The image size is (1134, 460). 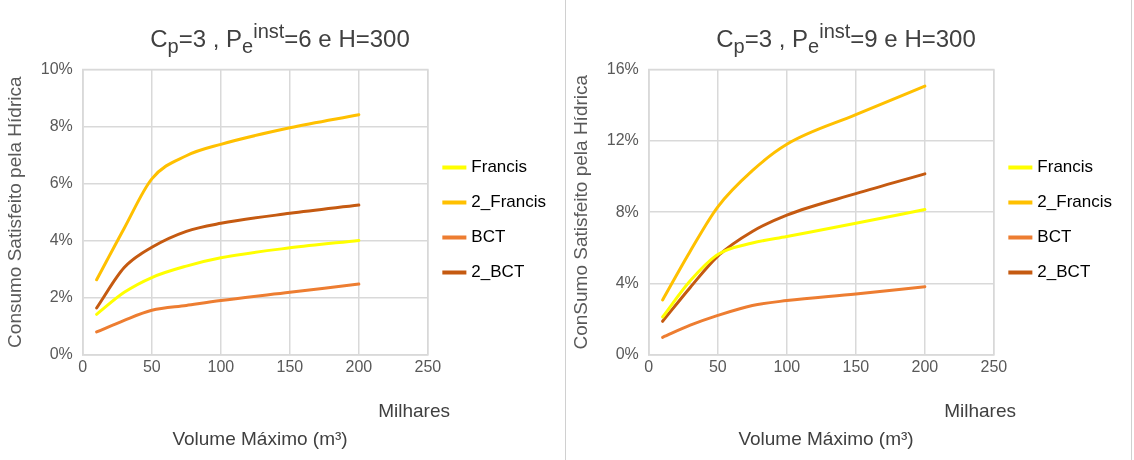 I want to click on y-tick-label: 16%, so click(x=622, y=69).